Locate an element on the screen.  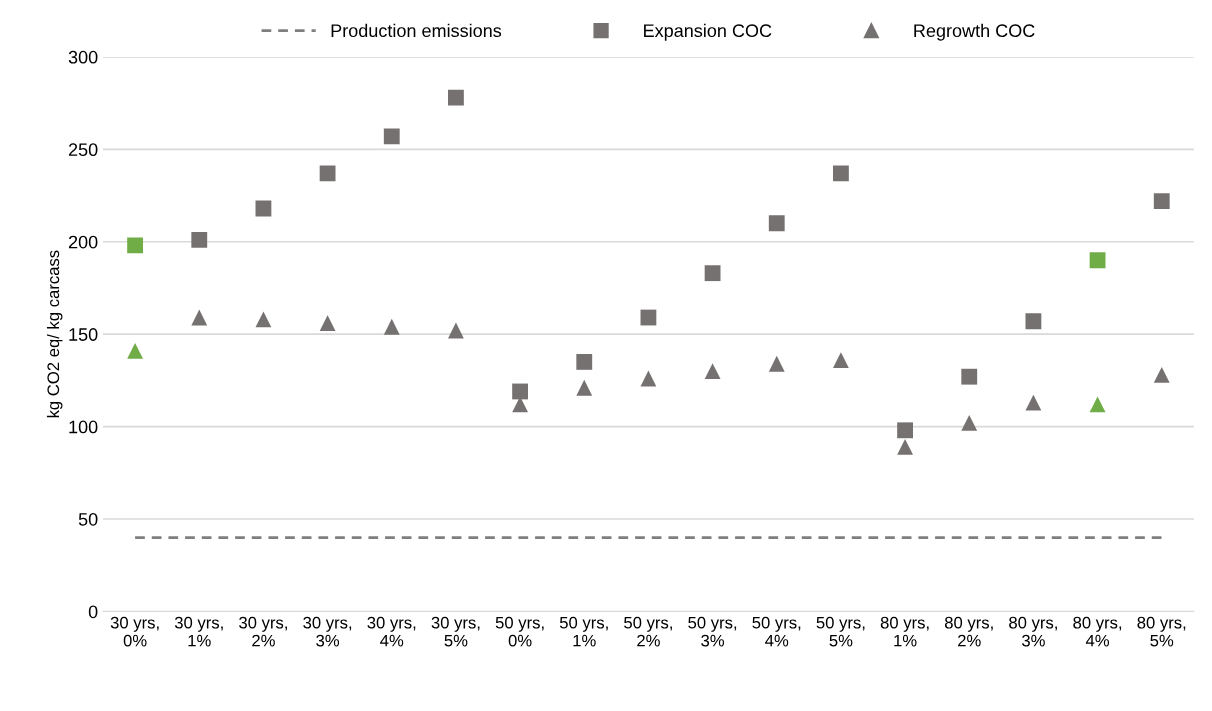
x-tick-label: 80 yrs, 5% is located at coordinates (1161, 631).